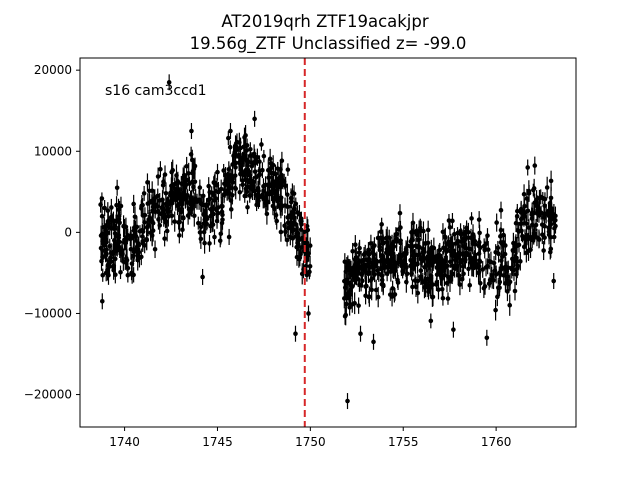  I want to click on x-tick-label: 1760, so click(496, 442).